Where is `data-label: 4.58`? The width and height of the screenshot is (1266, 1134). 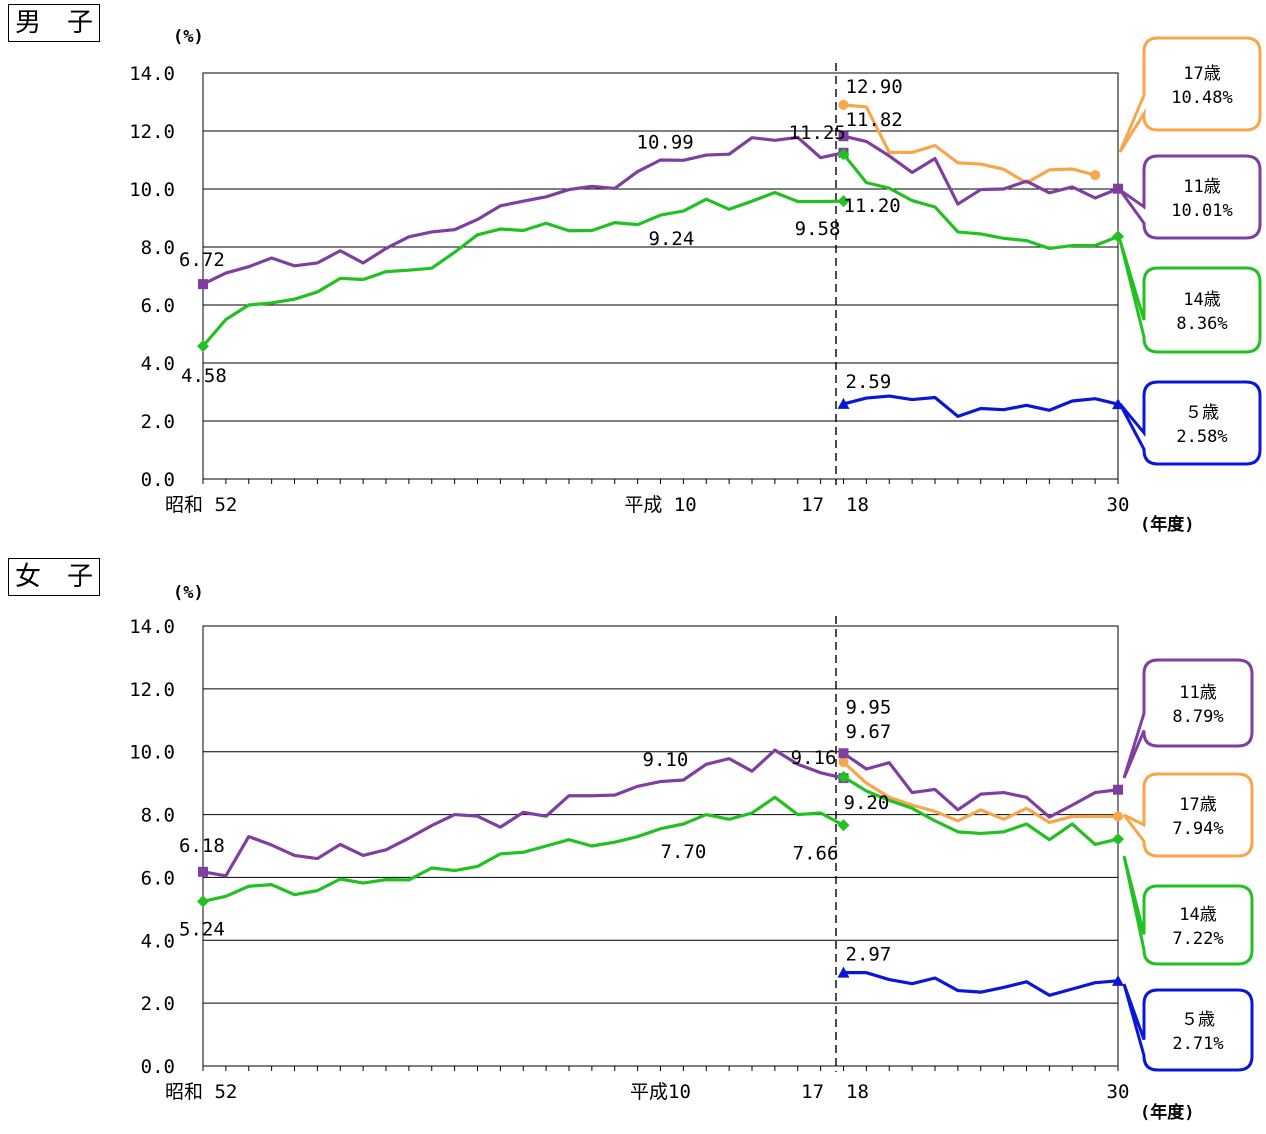
data-label: 4.58 is located at coordinates (204, 376).